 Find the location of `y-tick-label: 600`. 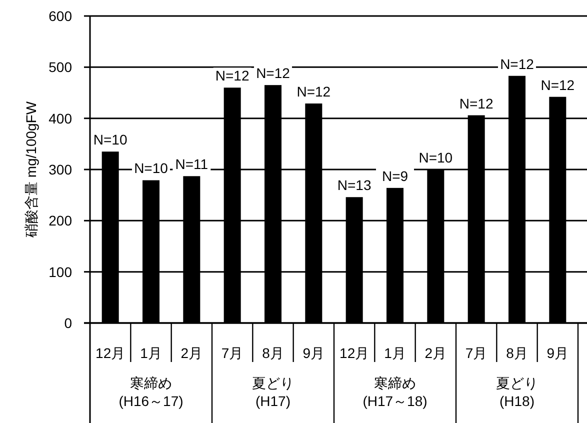

y-tick-label: 600 is located at coordinates (60, 16).